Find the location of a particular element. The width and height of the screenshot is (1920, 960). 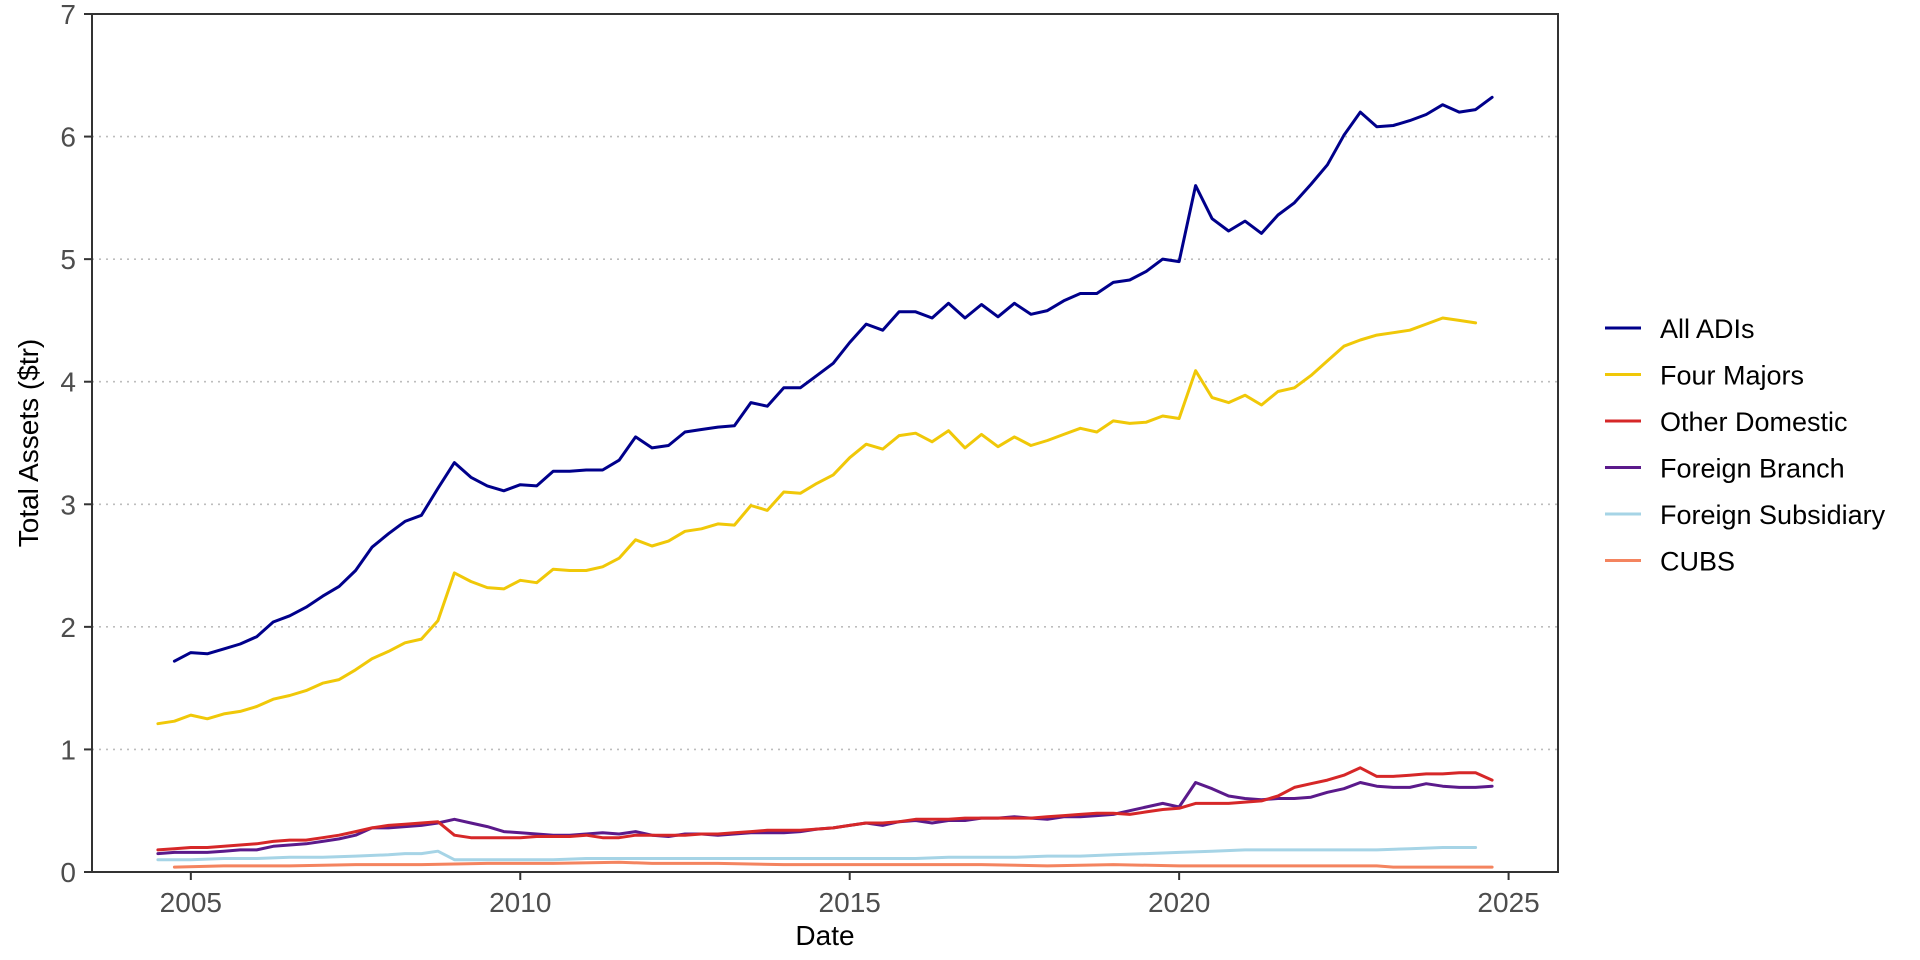

legend-item-four-majors: Four Majors is located at coordinates (1704, 376).